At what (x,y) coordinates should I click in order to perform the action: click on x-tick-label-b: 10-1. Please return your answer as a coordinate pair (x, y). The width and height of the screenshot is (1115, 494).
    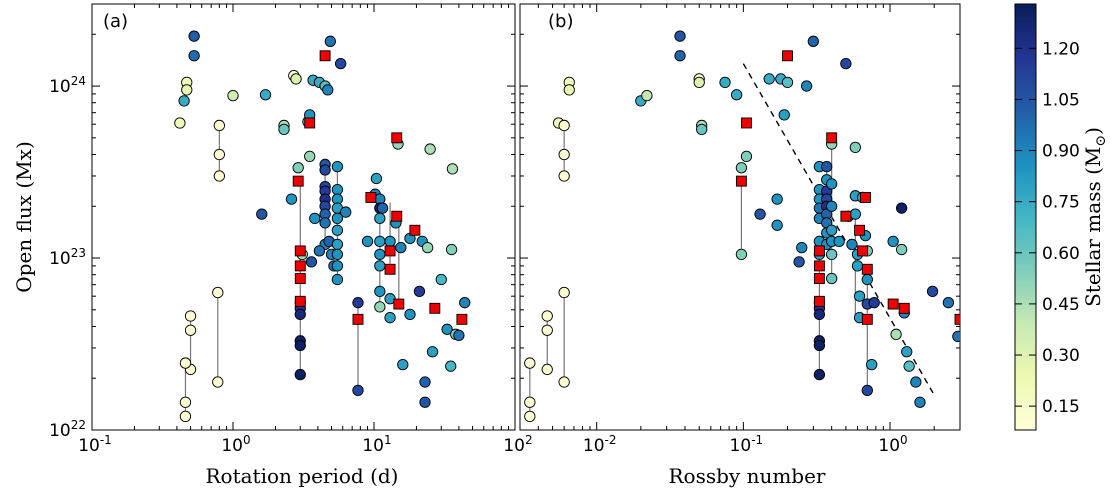
    Looking at the image, I should click on (747, 444).